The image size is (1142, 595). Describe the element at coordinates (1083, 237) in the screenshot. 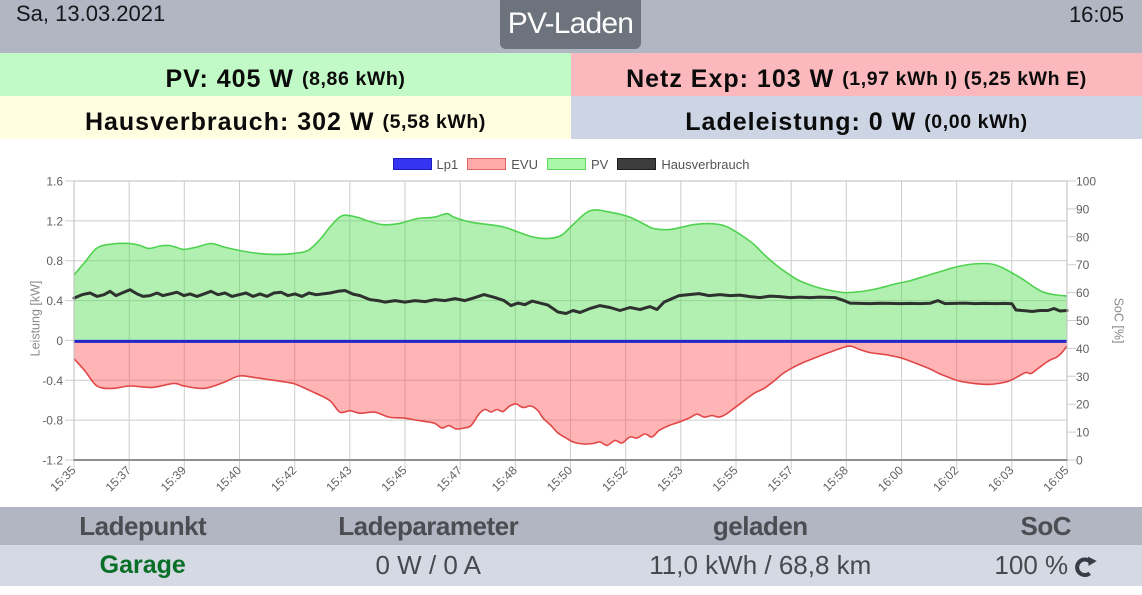

I see `svg-text: 80` at that location.